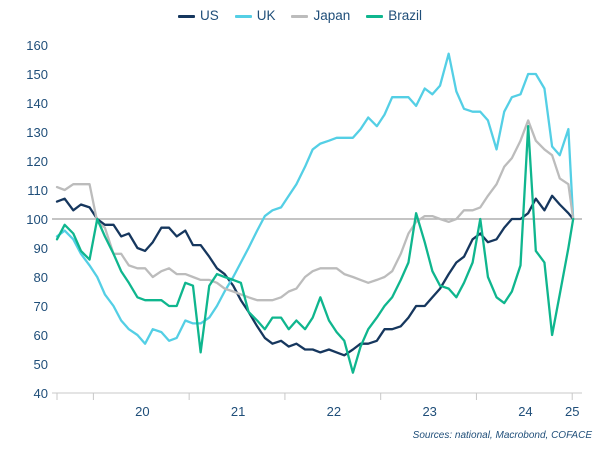  I want to click on y-tick-80: 80, so click(40, 277).